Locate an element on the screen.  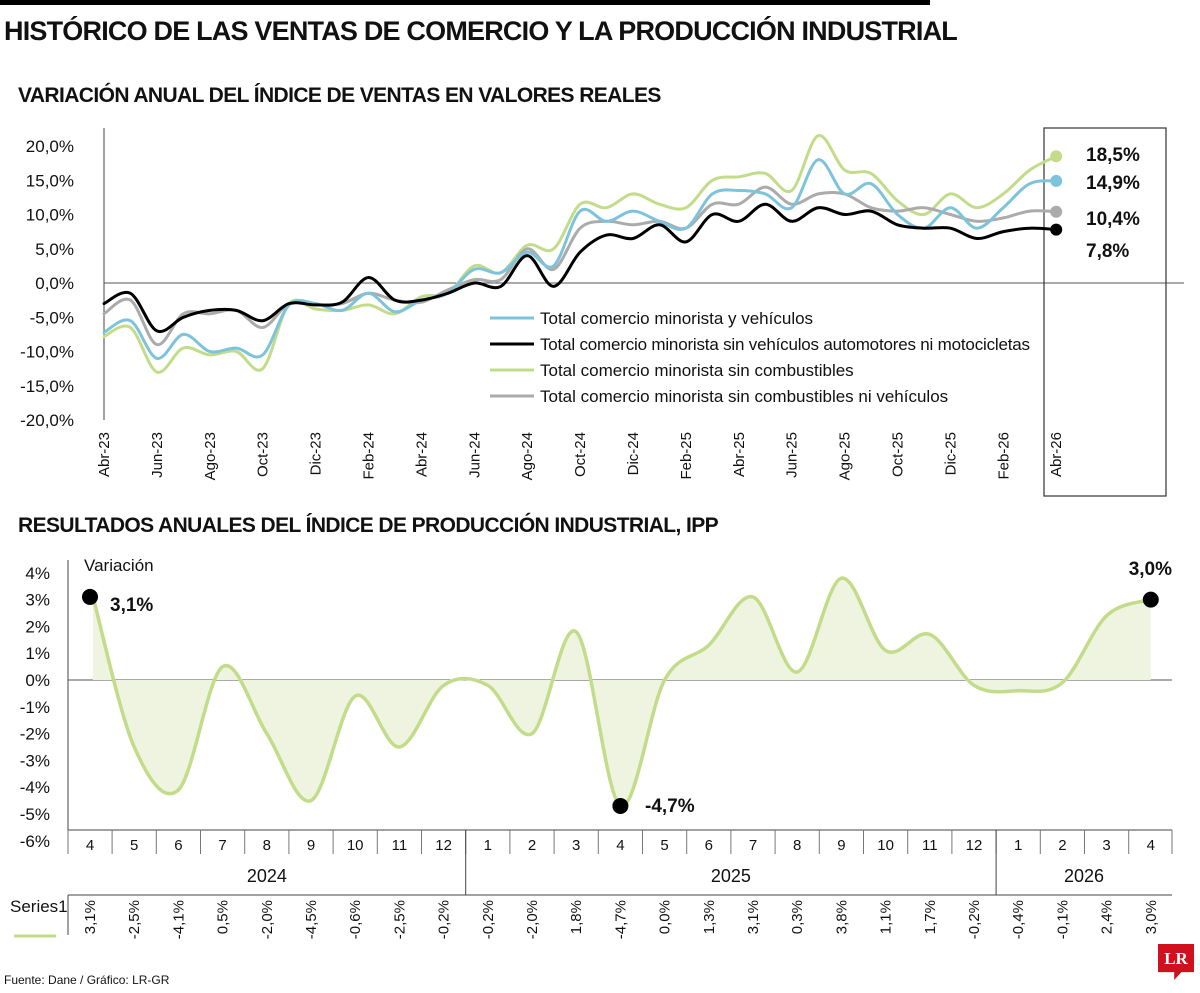
year-label: 2026 is located at coordinates (1084, 876).